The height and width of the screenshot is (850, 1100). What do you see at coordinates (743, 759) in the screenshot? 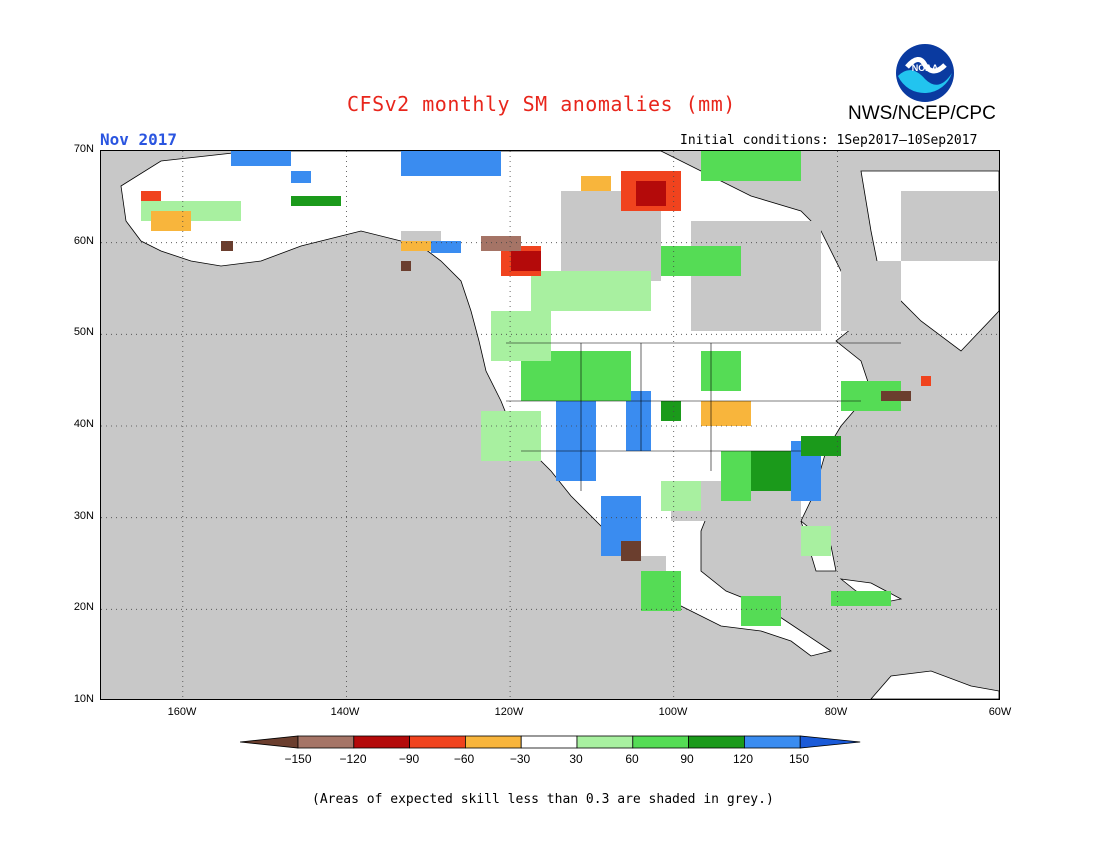
I see `colorbar-label: 120` at bounding box center [743, 759].